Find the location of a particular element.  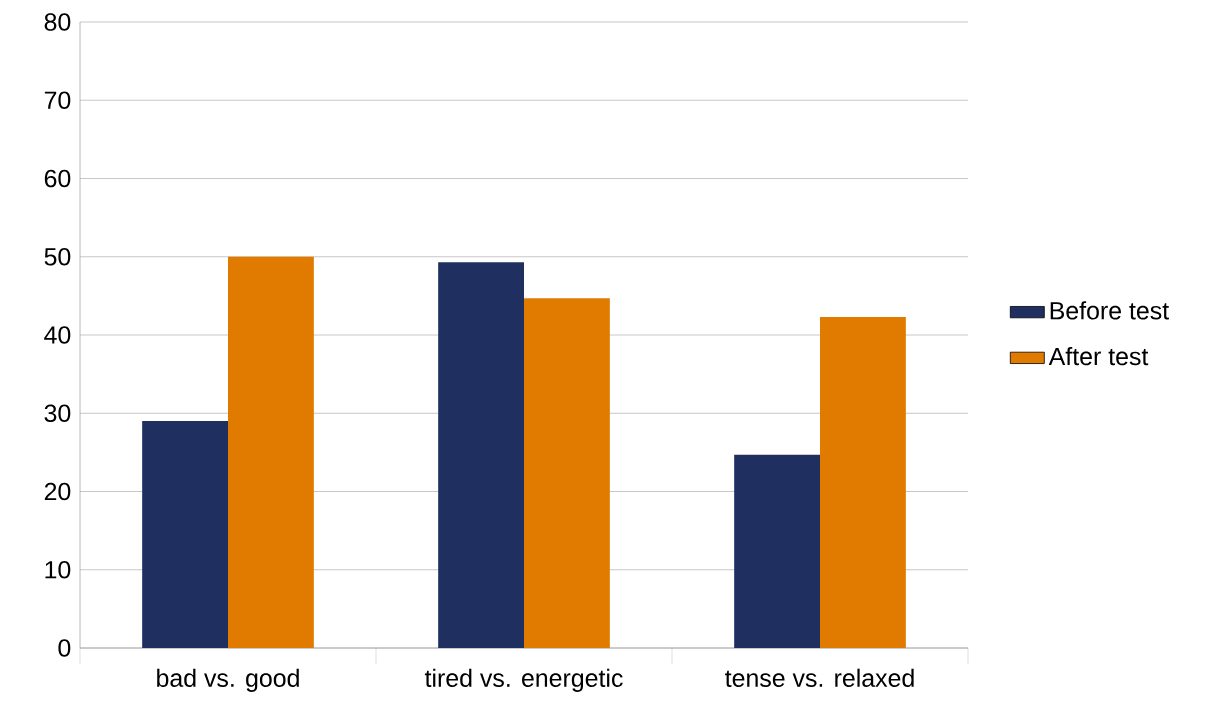

y-tick-label: 70 is located at coordinates (57, 100).